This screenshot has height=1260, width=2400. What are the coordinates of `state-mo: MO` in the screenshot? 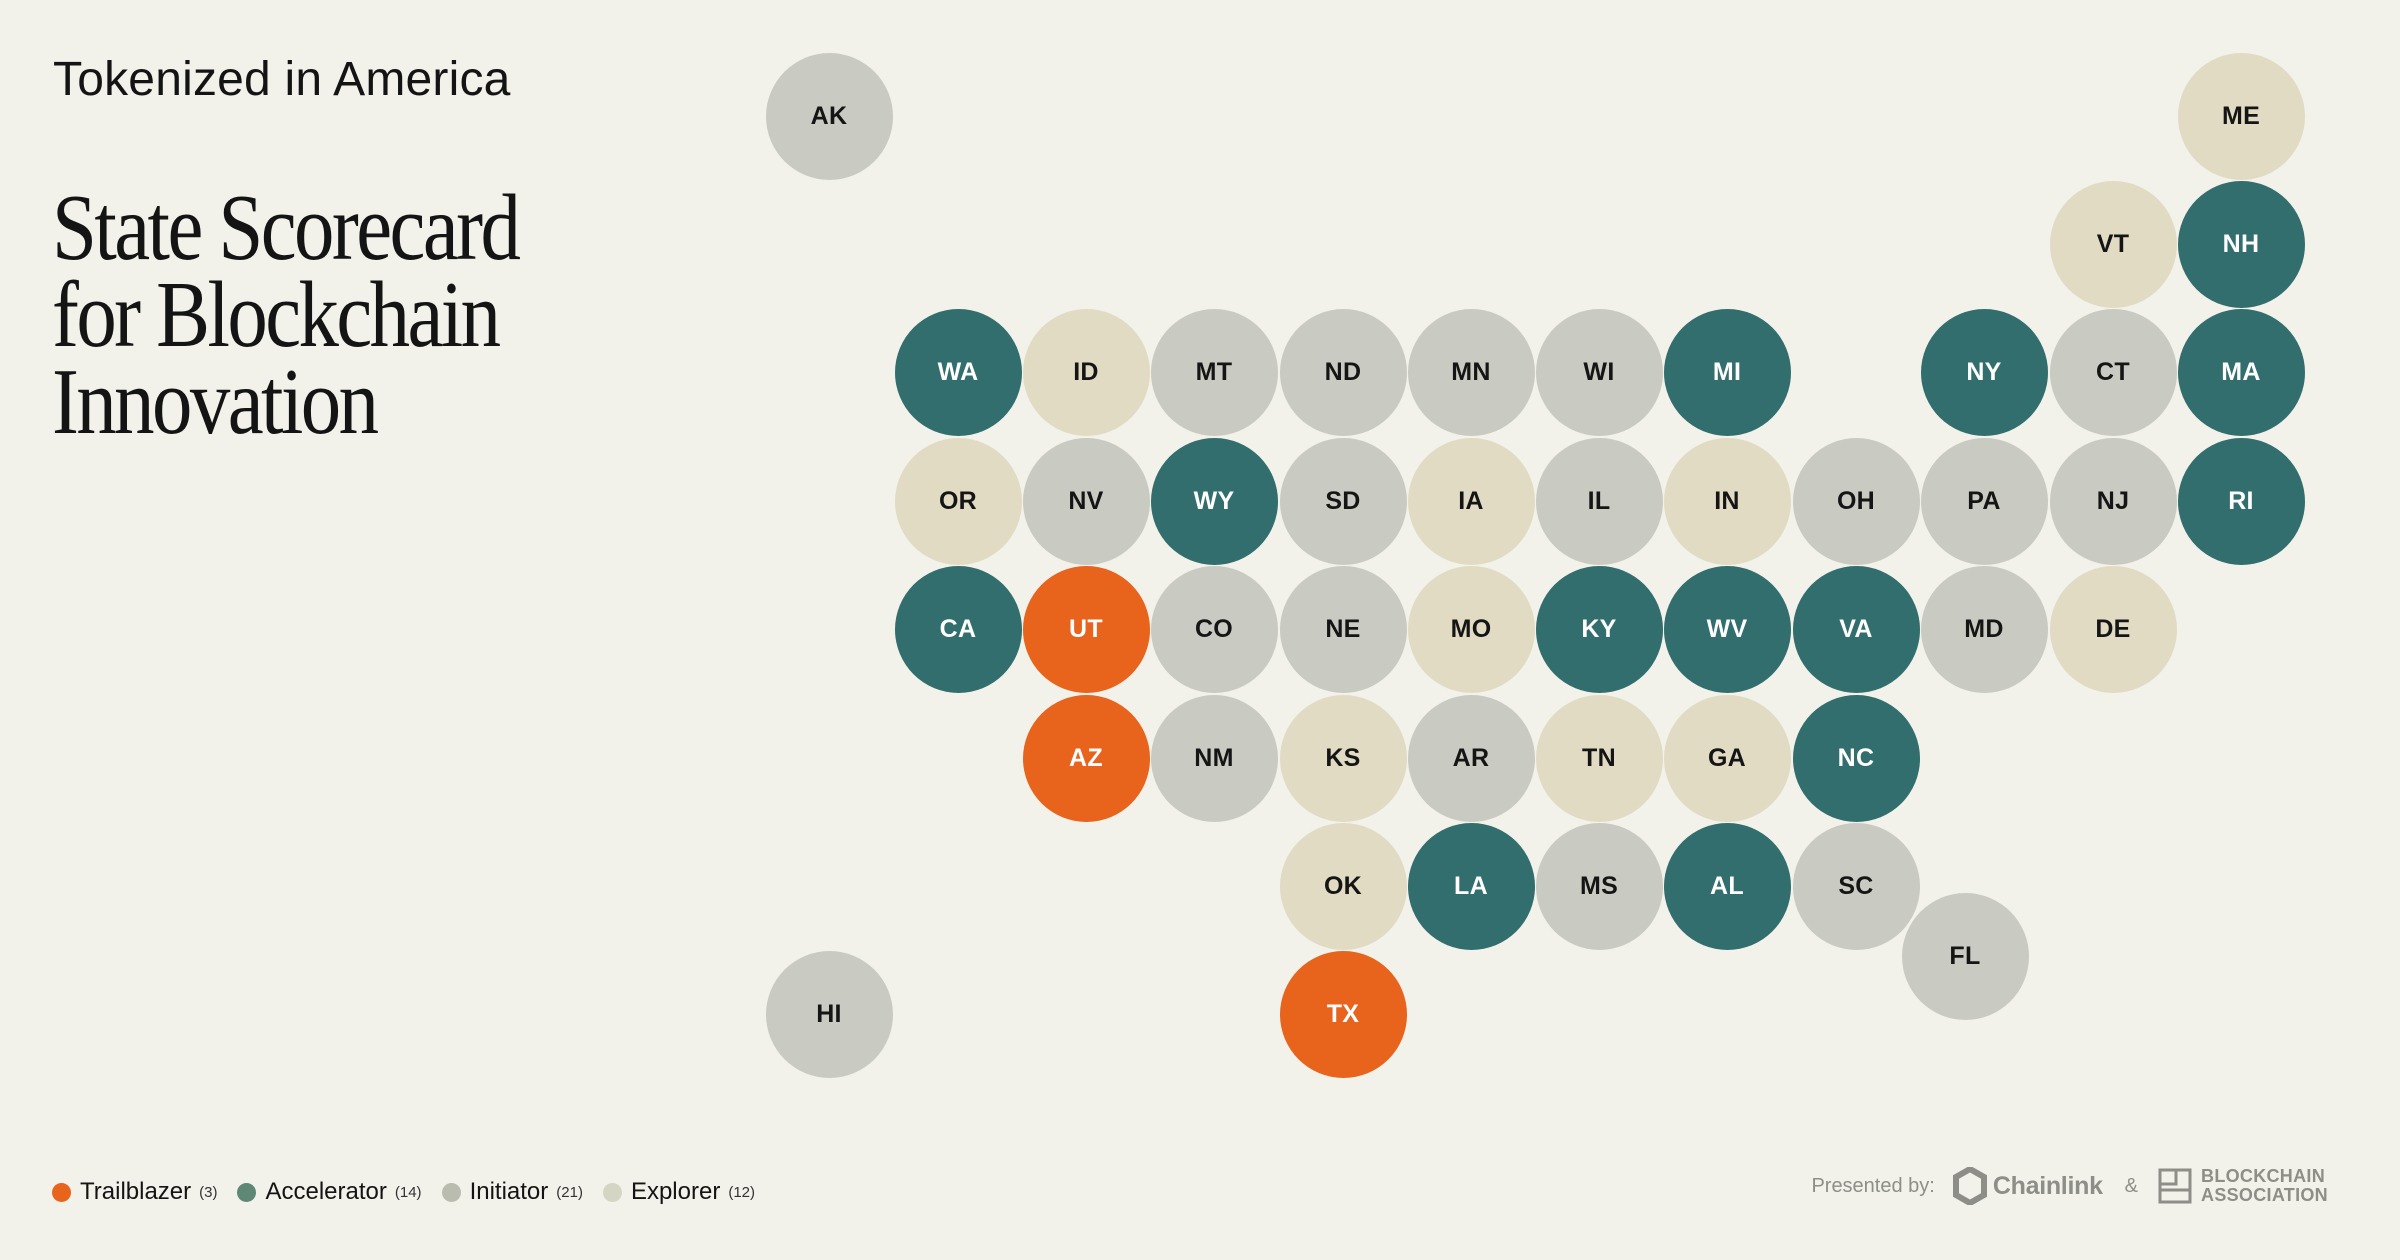 It's located at (1471, 629).